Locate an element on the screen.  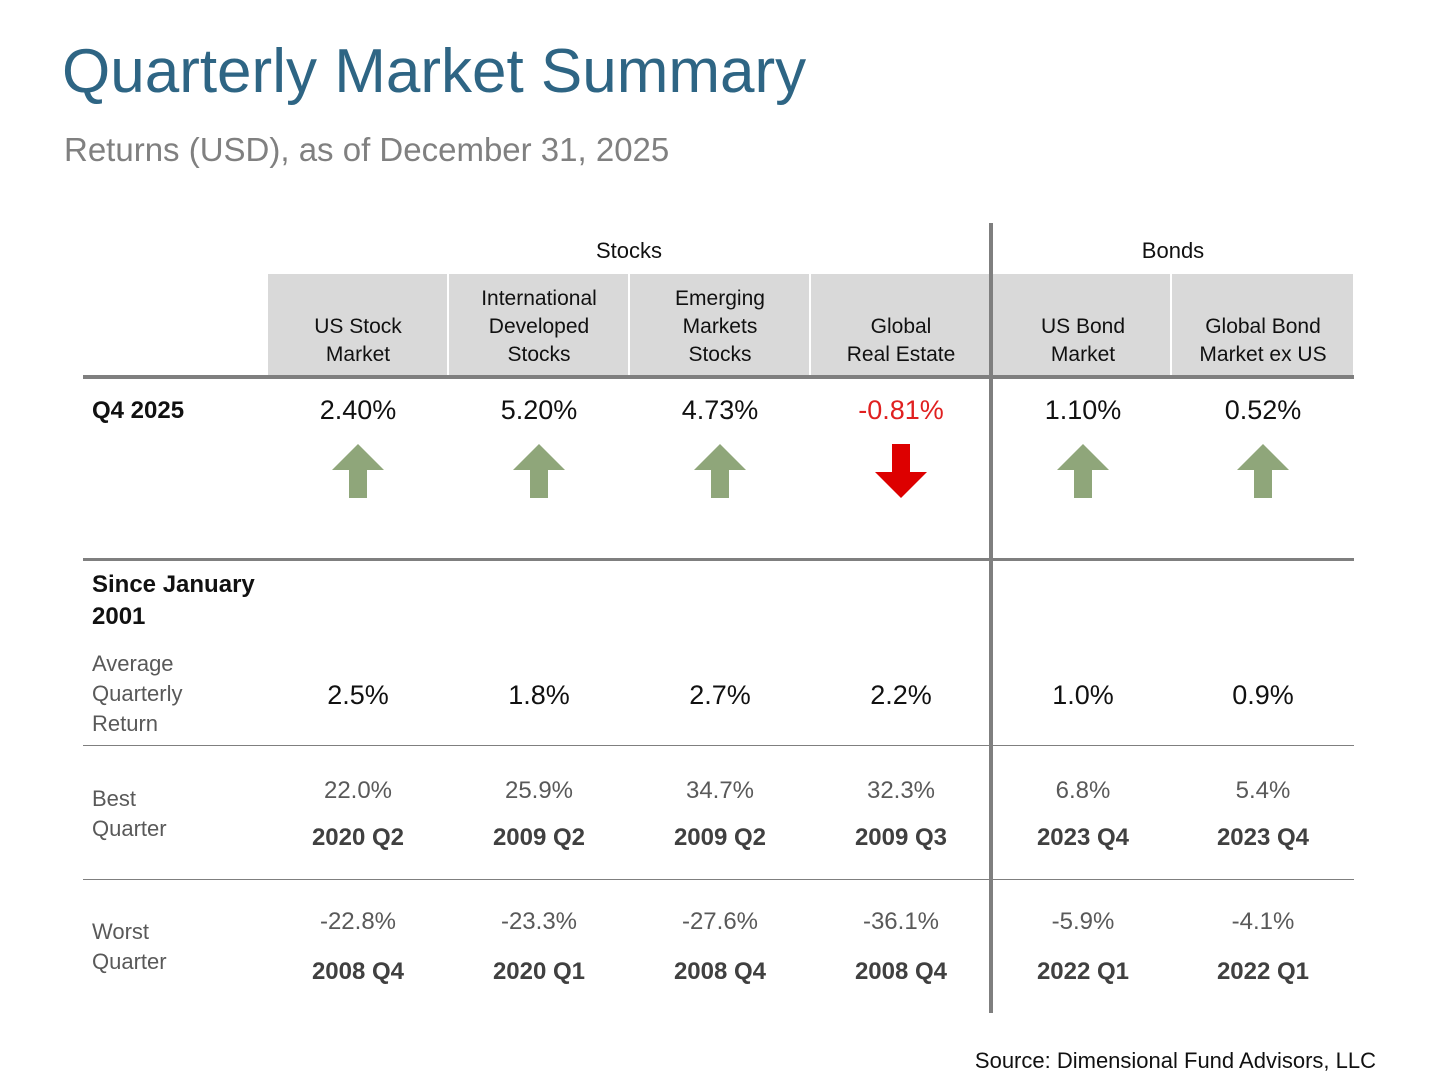
worst-quarter-label: Worst Quarter is located at coordinates (129, 946).